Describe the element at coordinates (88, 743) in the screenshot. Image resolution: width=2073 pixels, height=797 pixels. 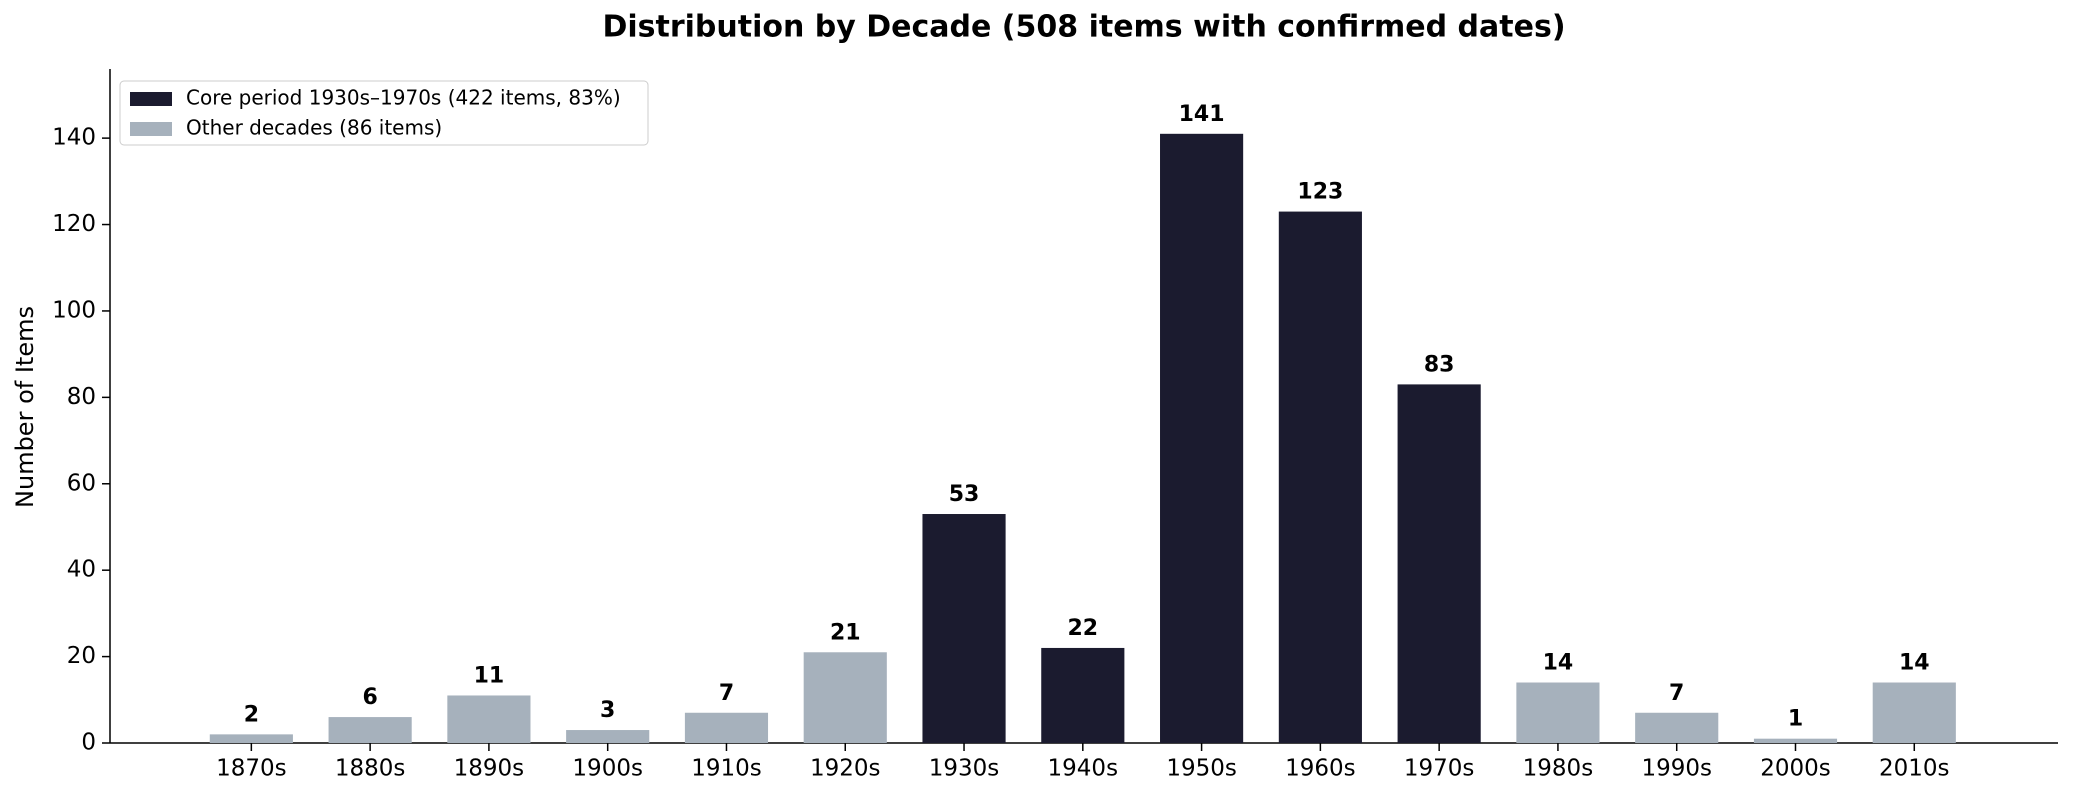
I see `y-tick-label: 0` at that location.